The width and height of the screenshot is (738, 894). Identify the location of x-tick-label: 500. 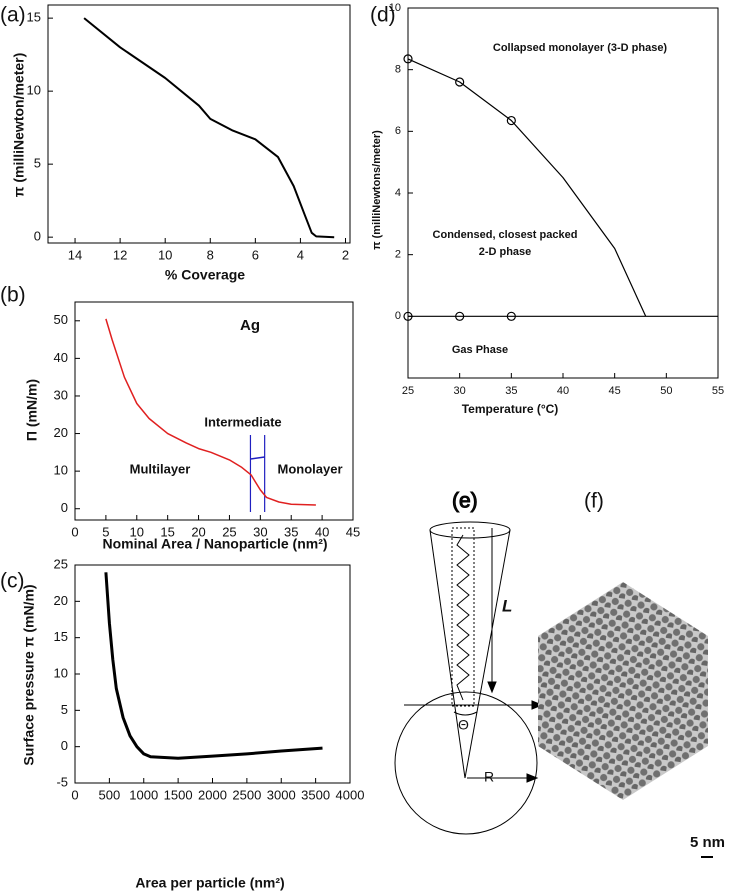
(110, 794).